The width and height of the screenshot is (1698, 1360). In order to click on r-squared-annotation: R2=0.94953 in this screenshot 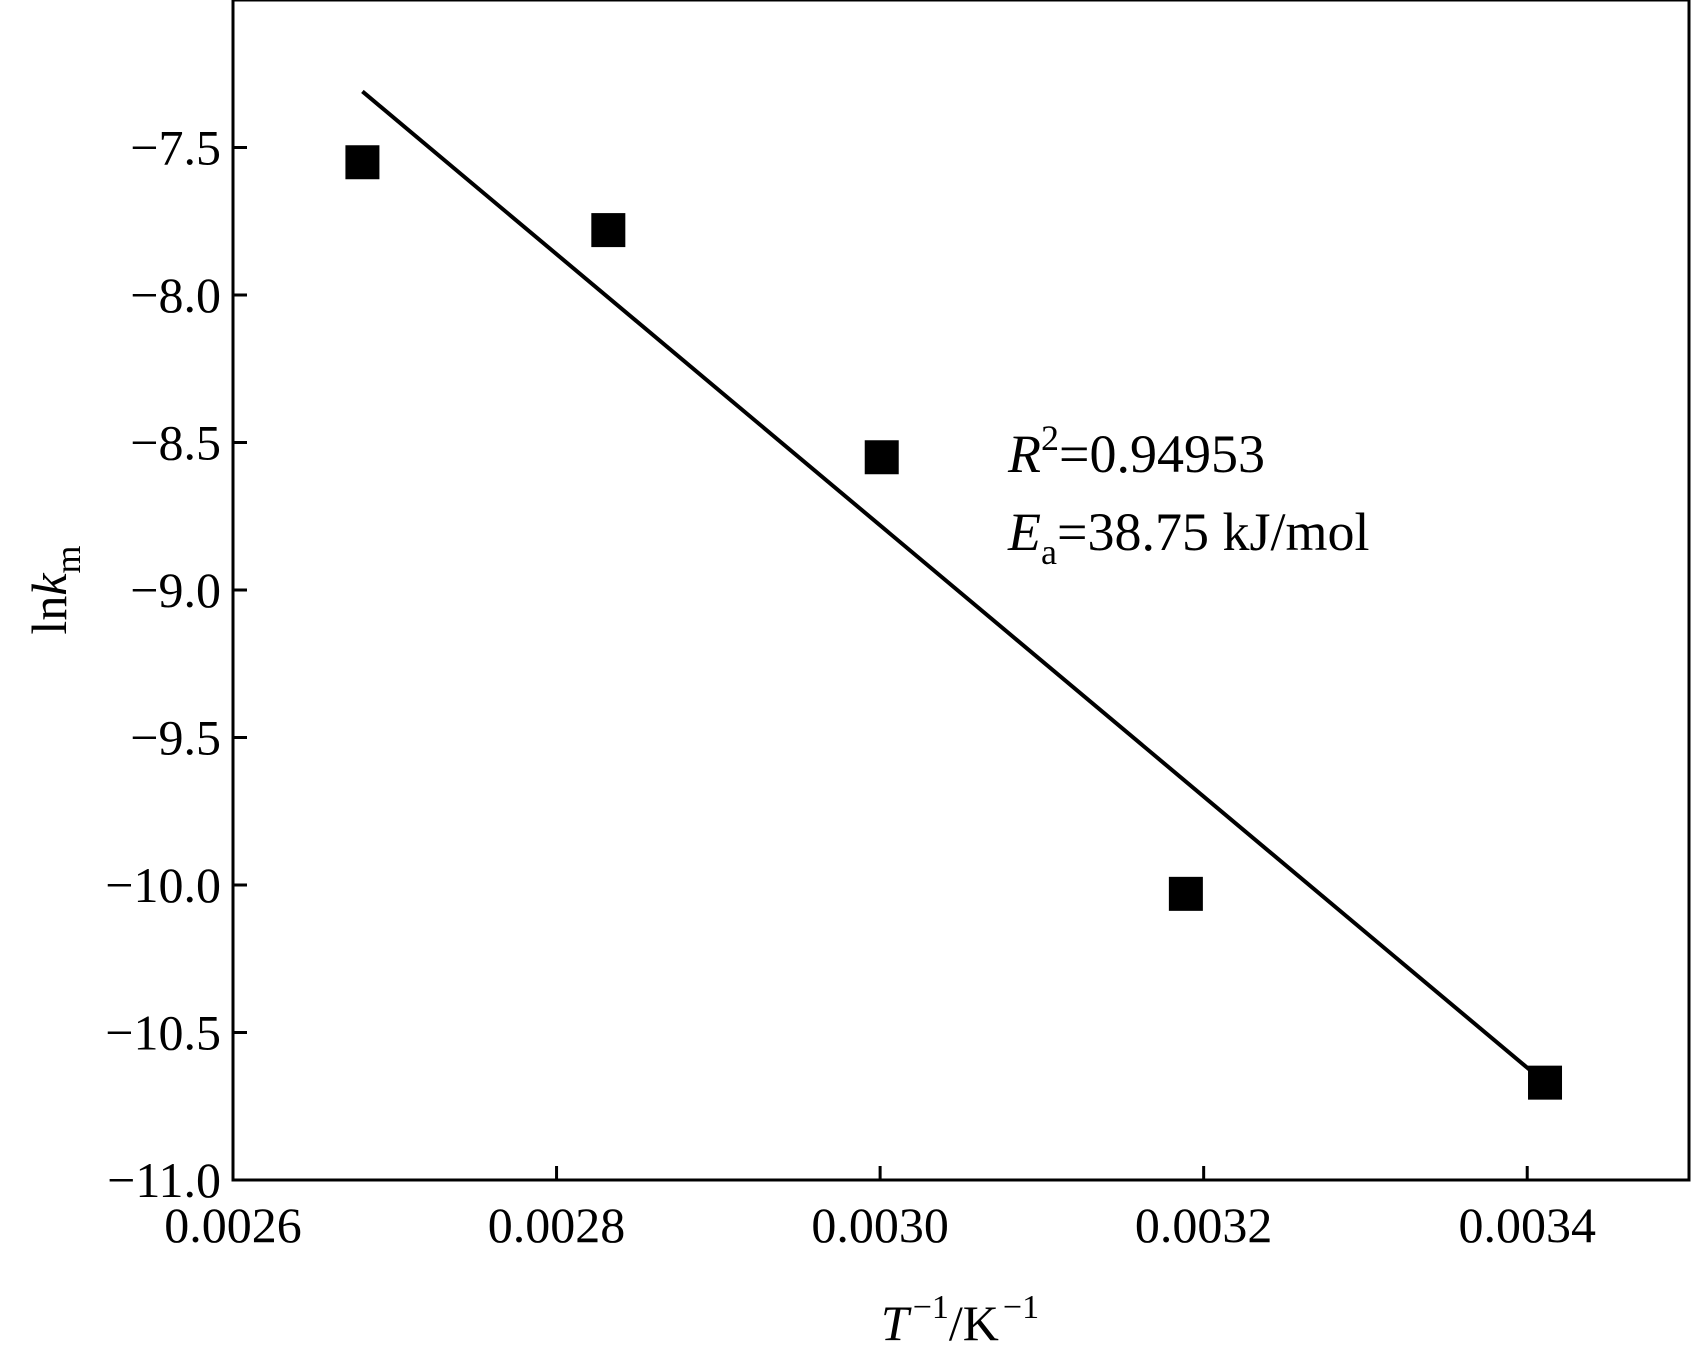, I will do `click(1136, 451)`.